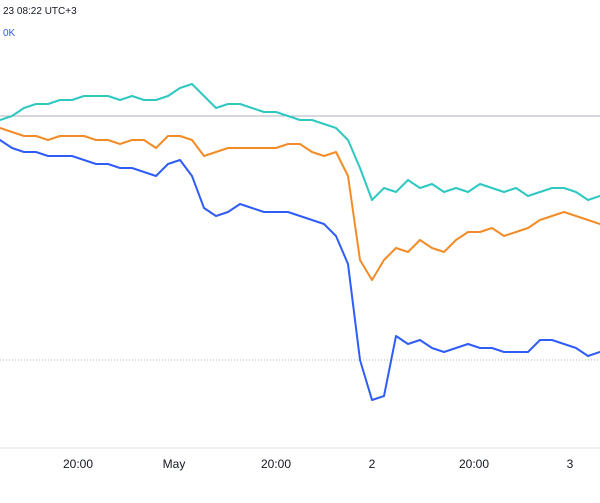  What do you see at coordinates (78, 464) in the screenshot?
I see `x-tick-label: 20:00` at bounding box center [78, 464].